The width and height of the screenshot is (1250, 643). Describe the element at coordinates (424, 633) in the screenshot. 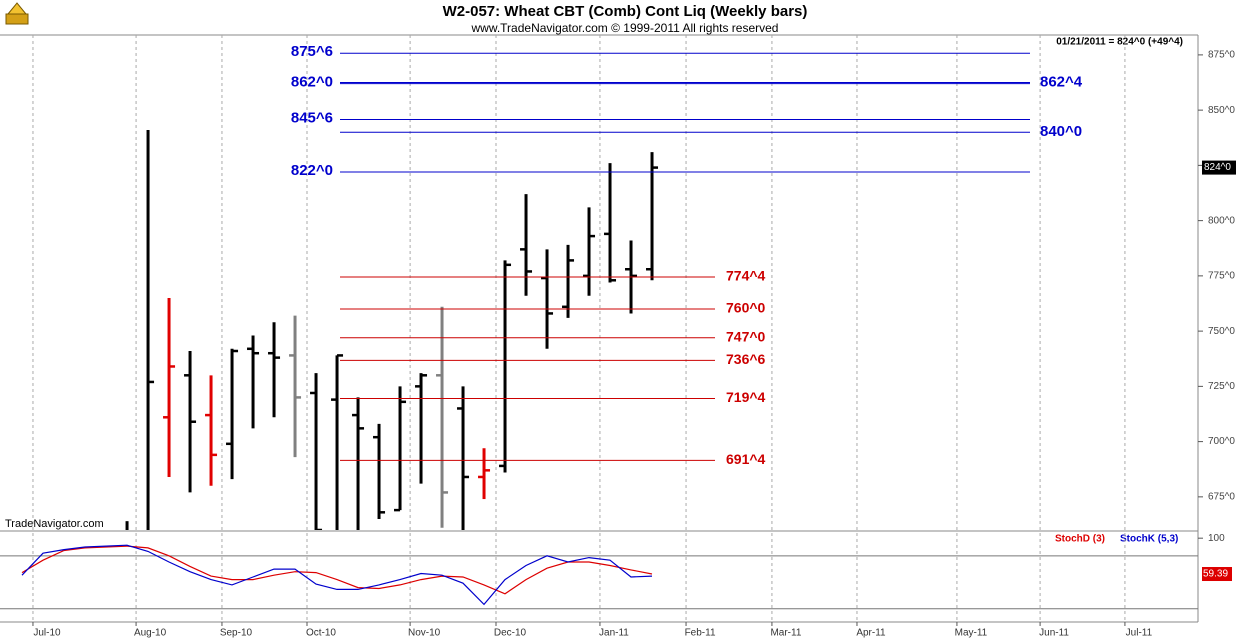

I see `x-tick-label: Nov-10` at that location.